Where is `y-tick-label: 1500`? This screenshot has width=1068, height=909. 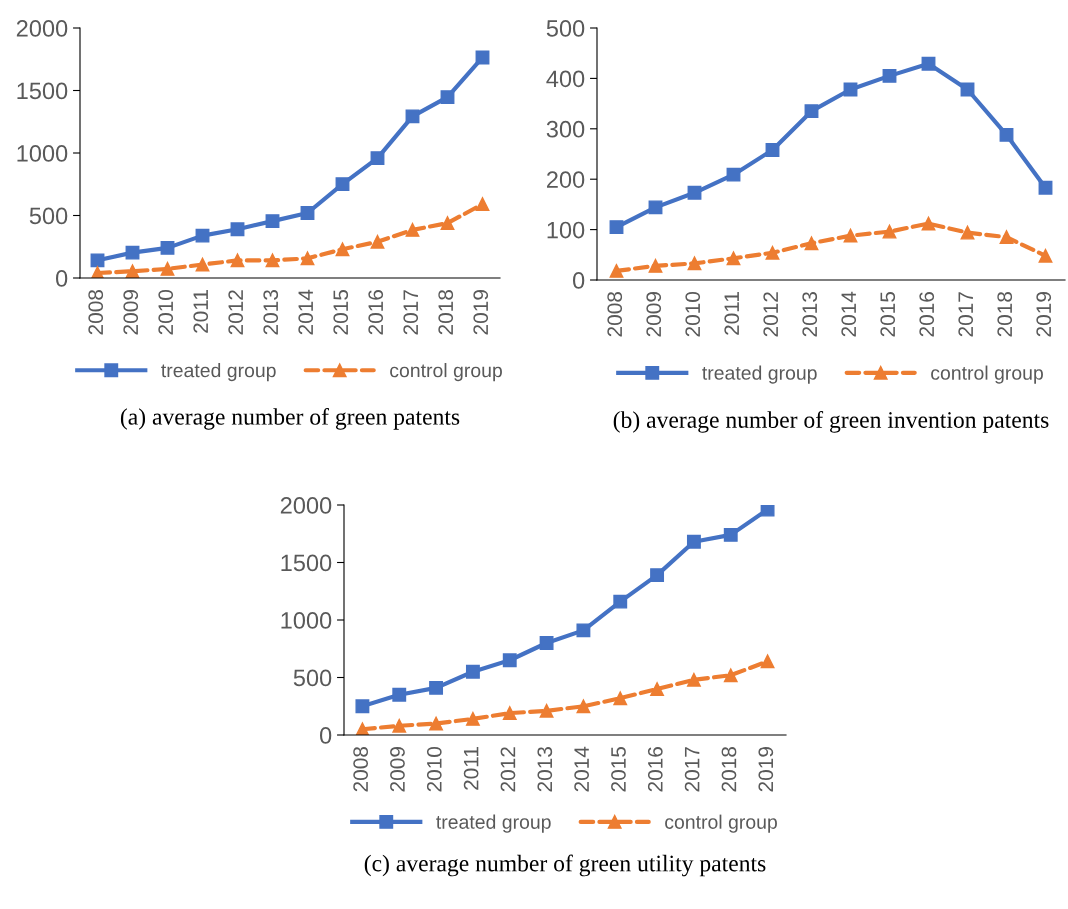
y-tick-label: 1500 is located at coordinates (42, 91).